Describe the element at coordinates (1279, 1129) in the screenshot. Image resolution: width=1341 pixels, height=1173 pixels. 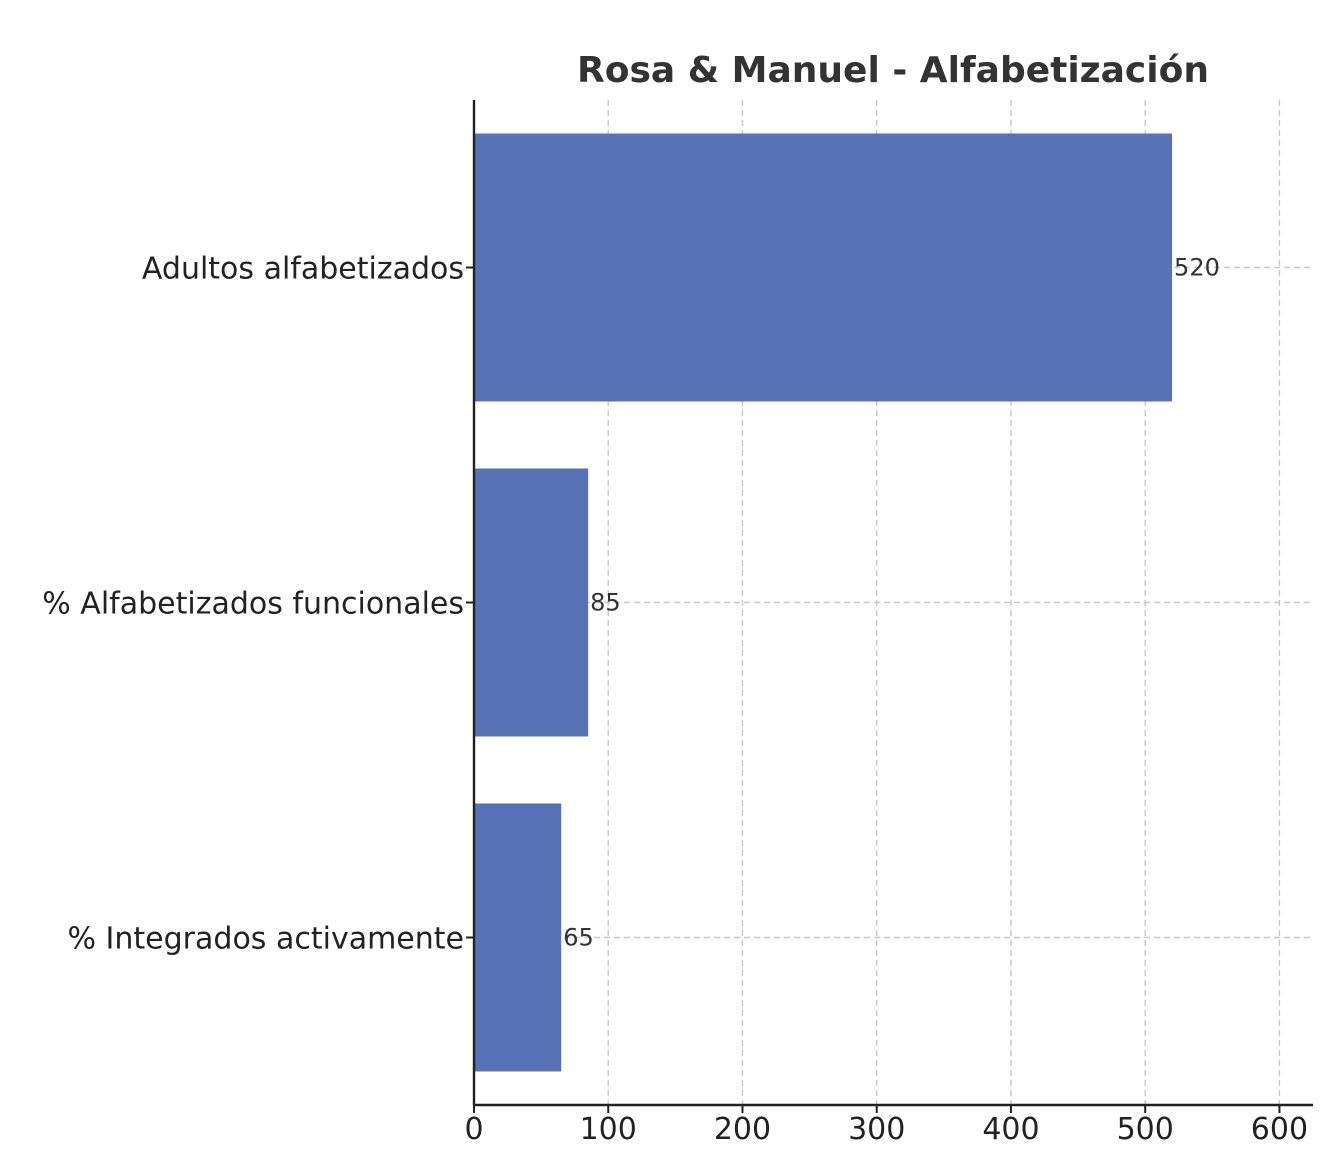
I see `x-tick-label: 600` at that location.